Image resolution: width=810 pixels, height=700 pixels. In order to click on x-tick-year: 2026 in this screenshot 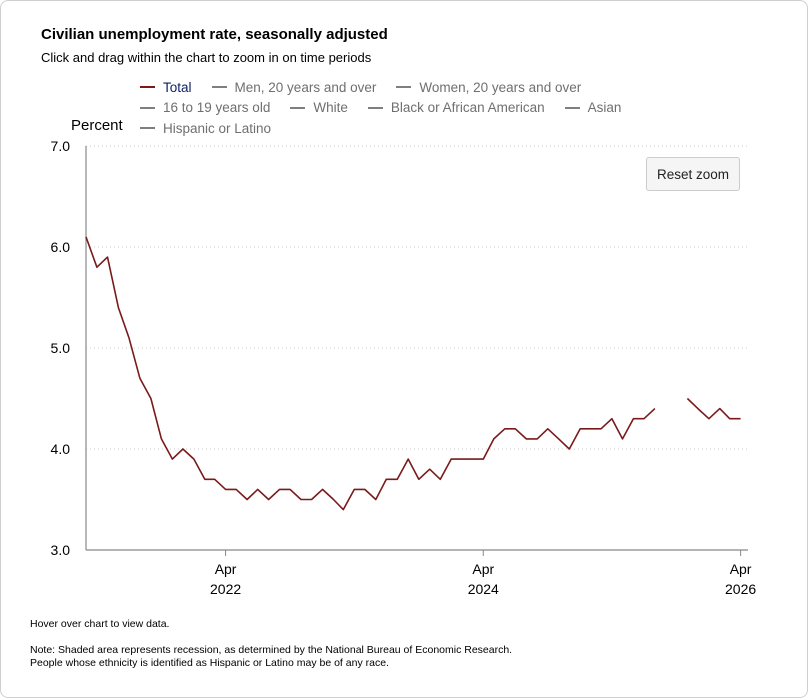, I will do `click(740, 589)`.